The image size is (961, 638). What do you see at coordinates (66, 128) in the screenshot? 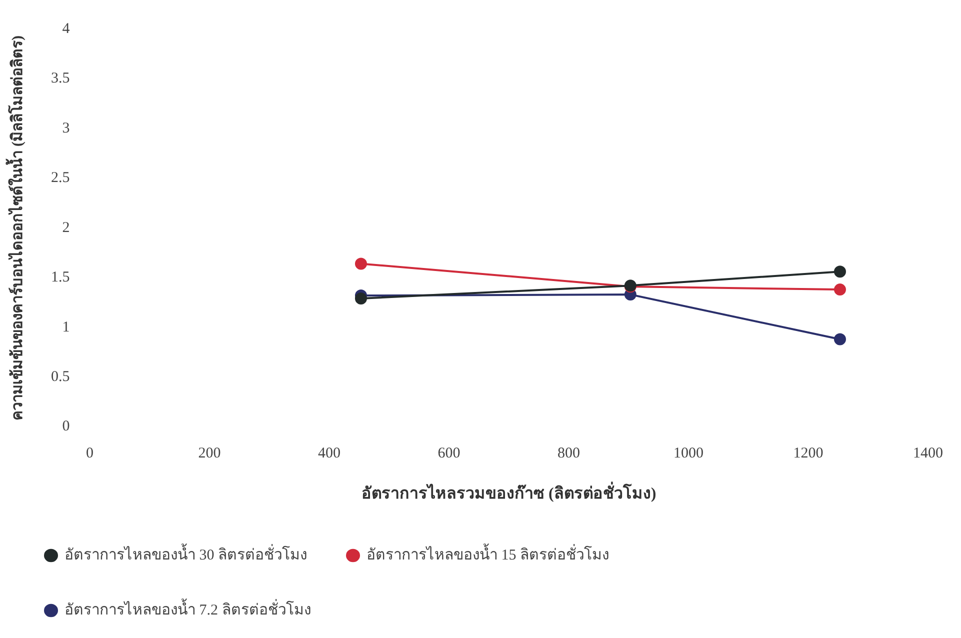
I see `y-tick-label: 3` at bounding box center [66, 128].